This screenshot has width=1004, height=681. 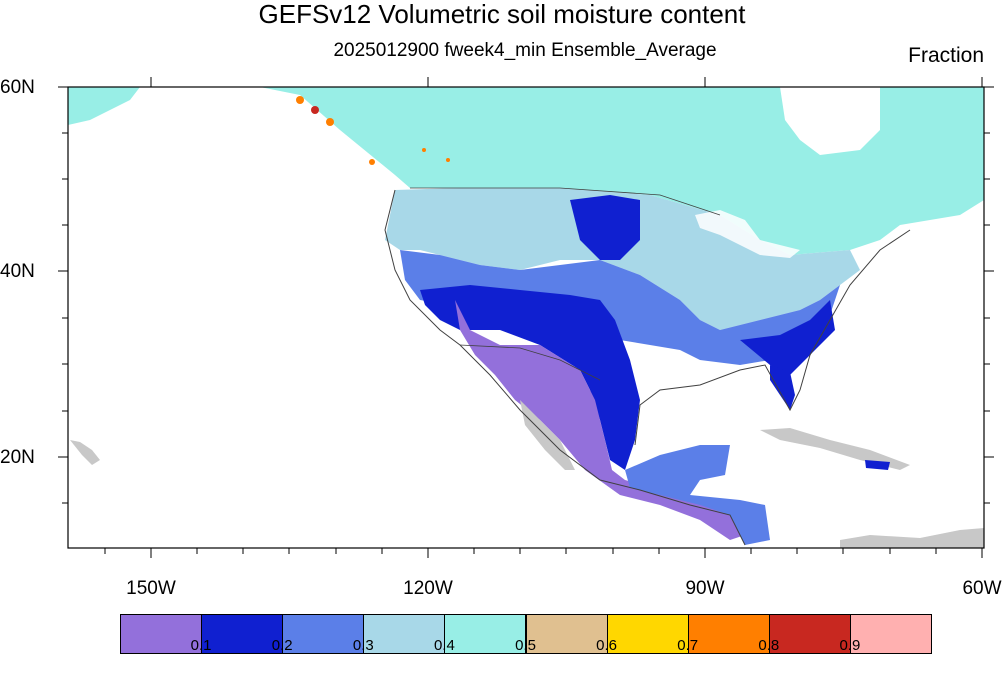 What do you see at coordinates (17, 457) in the screenshot?
I see `lat-label-20n: 20N` at bounding box center [17, 457].